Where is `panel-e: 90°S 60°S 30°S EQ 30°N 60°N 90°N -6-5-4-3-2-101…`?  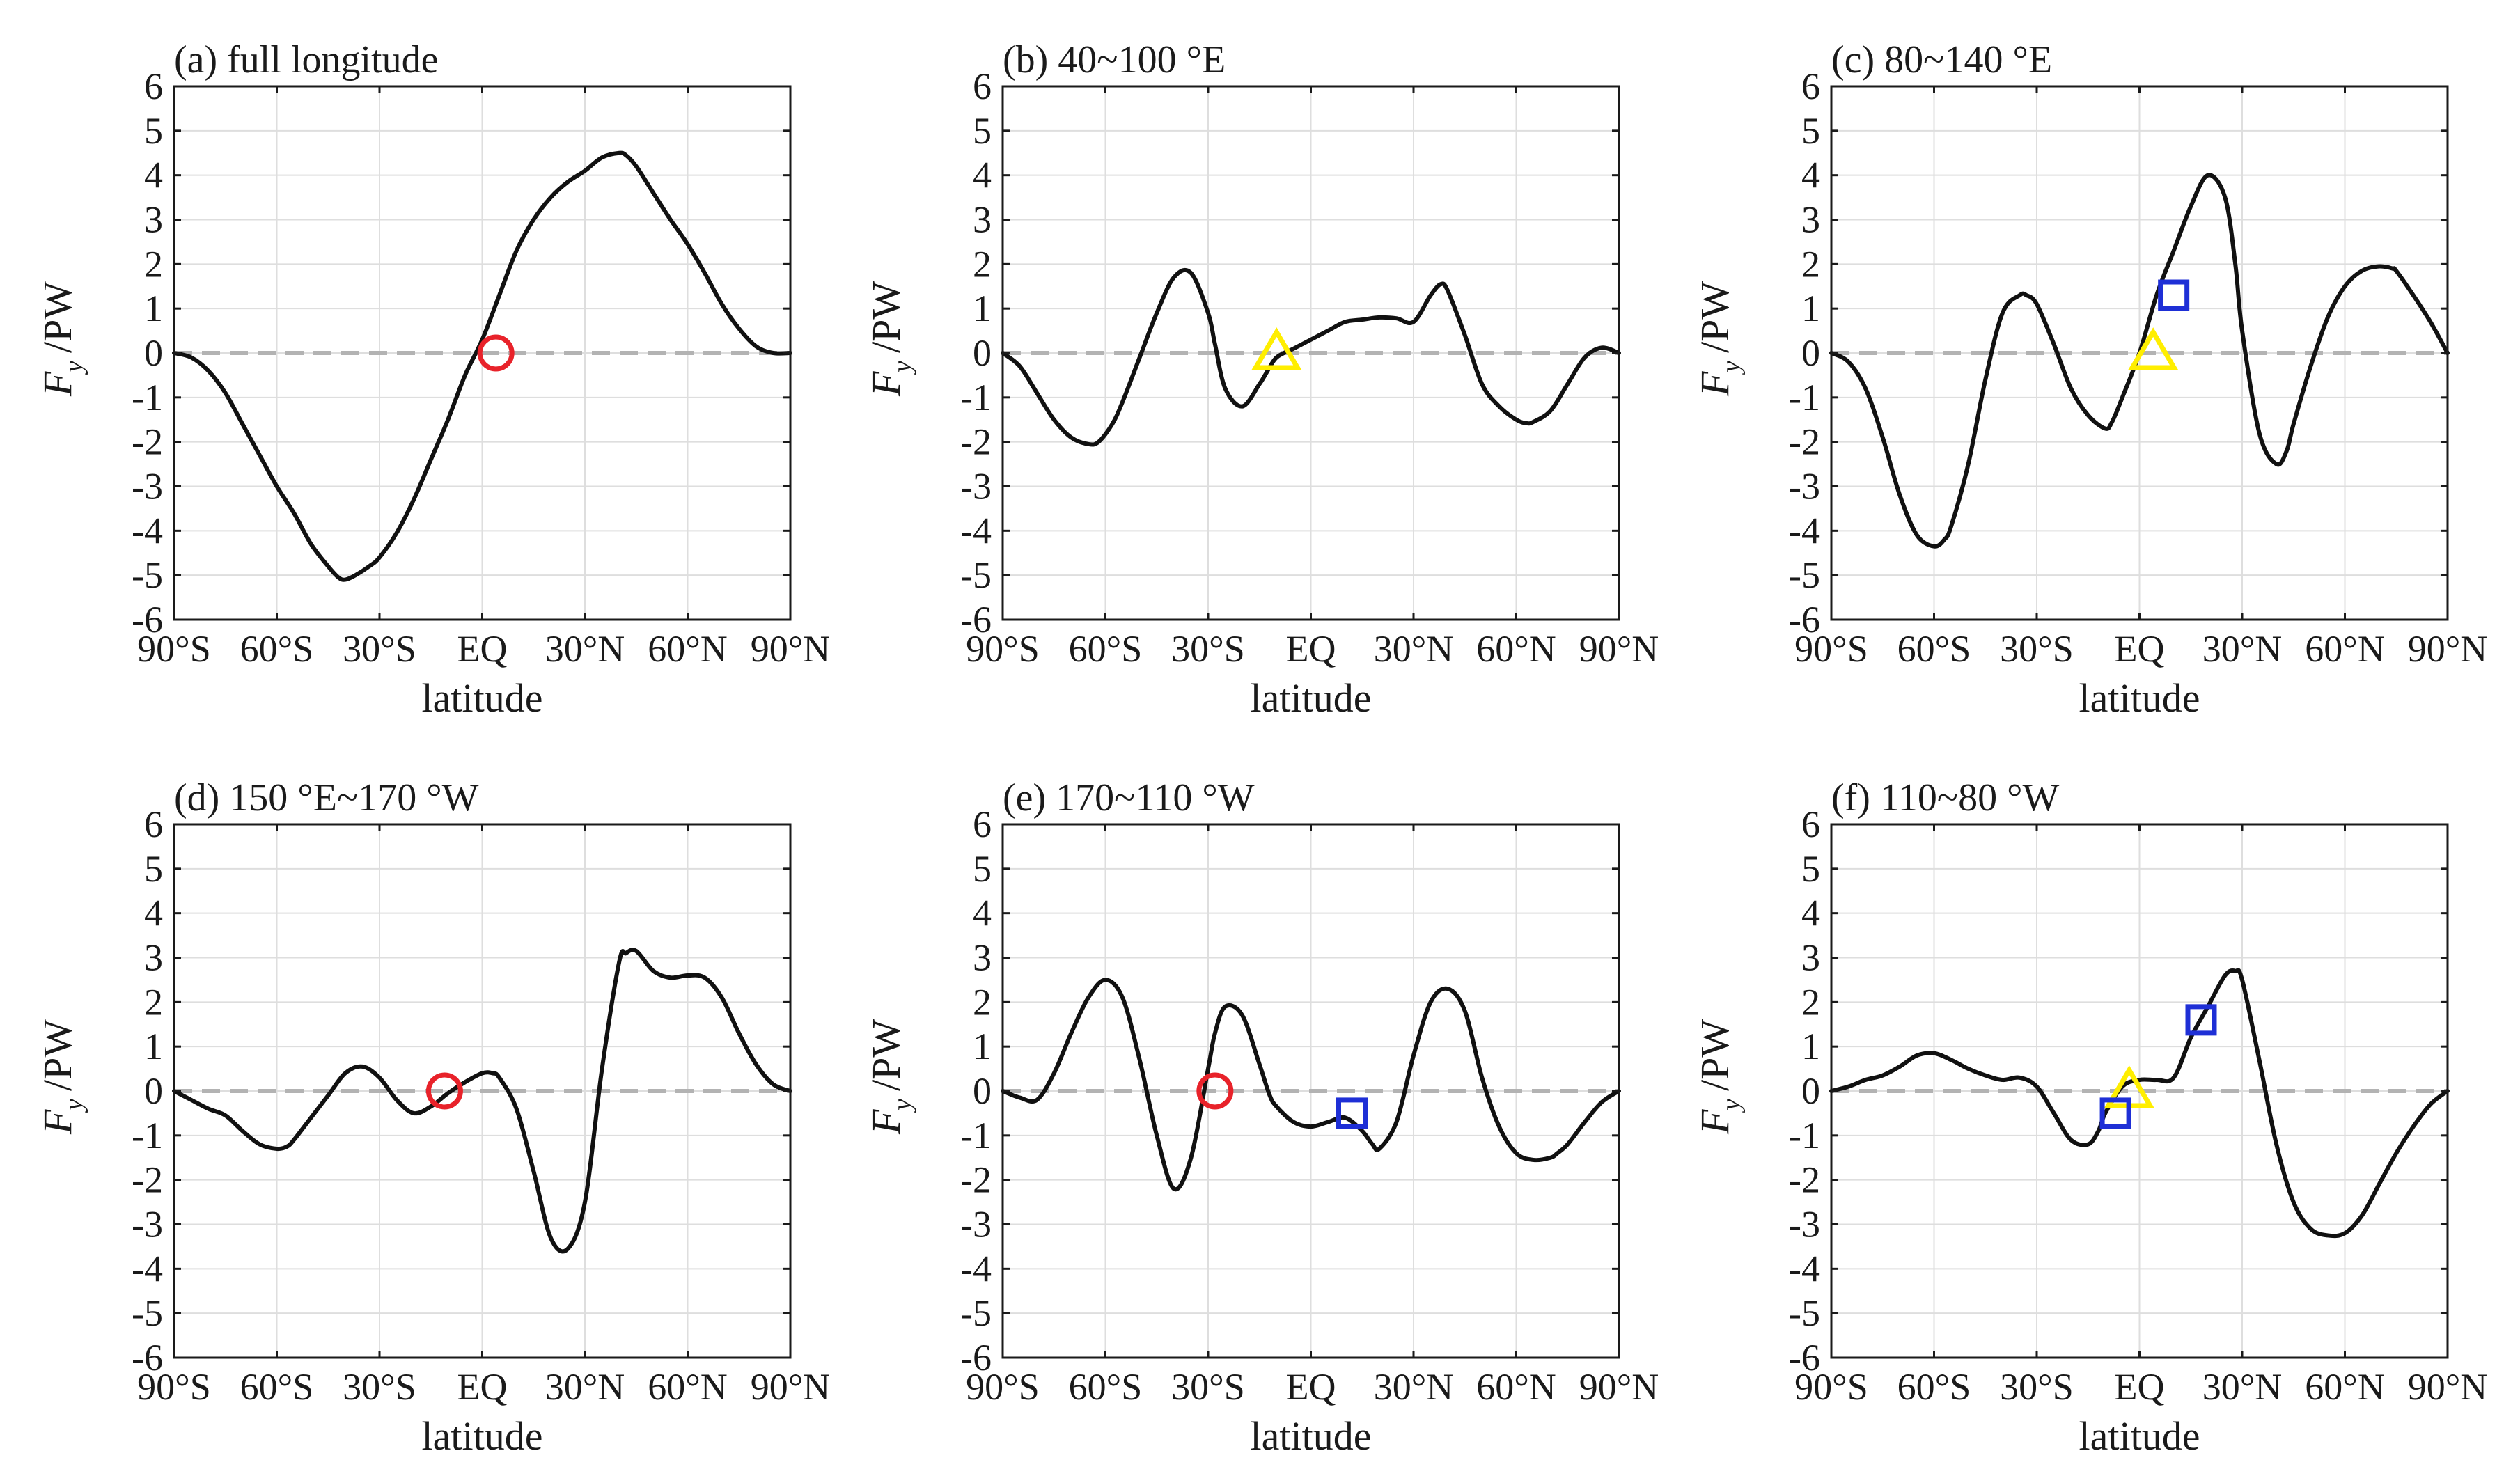 panel-e: 90°S 60°S 30°S EQ 30°N 60°N 90°N -6-5-4-3-2-101… is located at coordinates (1261, 1117).